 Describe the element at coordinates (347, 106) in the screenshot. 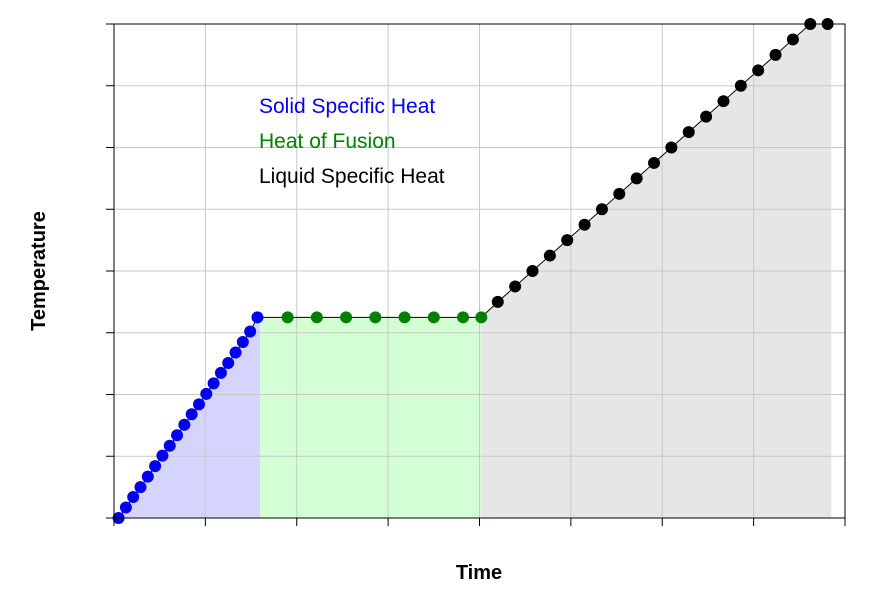

I see `legend-entry-solid-specific-heat: Solid Specific Heat` at that location.